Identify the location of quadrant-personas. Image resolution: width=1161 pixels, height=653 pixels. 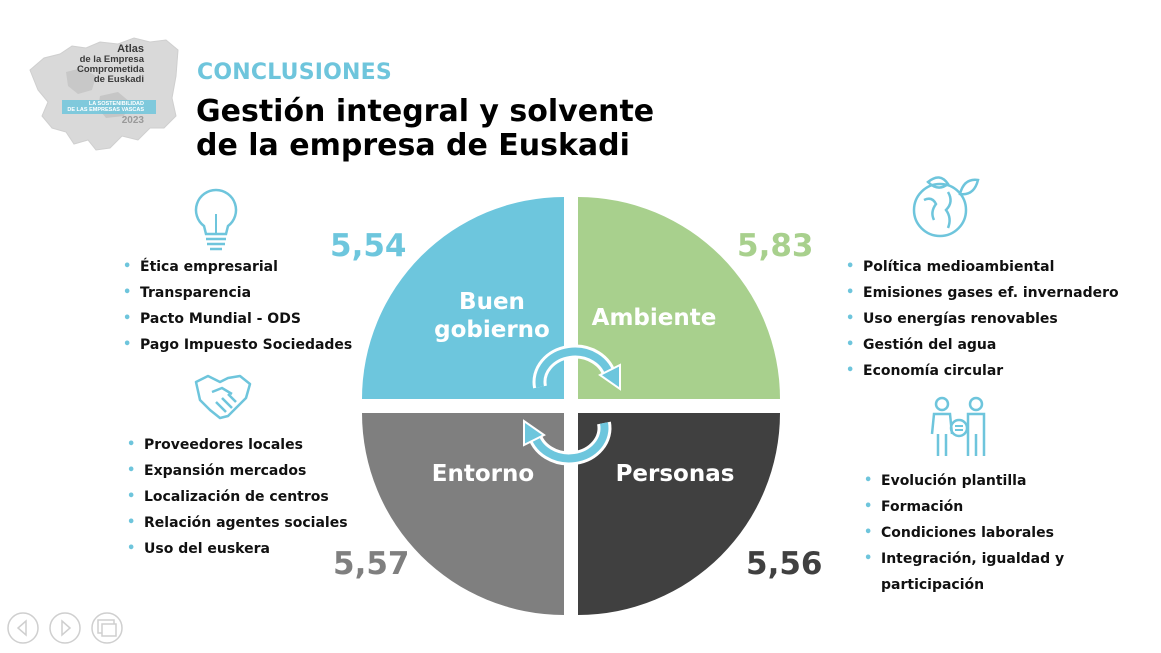
(679, 514).